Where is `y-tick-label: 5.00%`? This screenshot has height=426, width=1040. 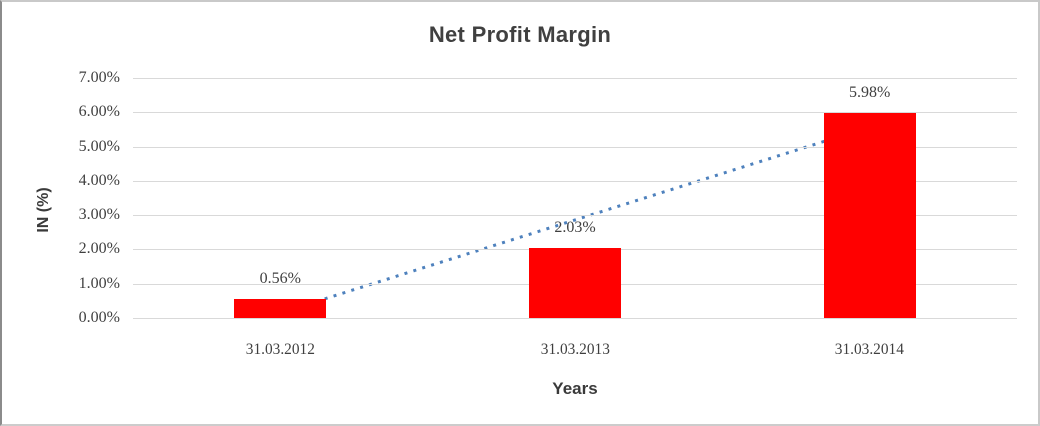
y-tick-label: 5.00% is located at coordinates (99, 146).